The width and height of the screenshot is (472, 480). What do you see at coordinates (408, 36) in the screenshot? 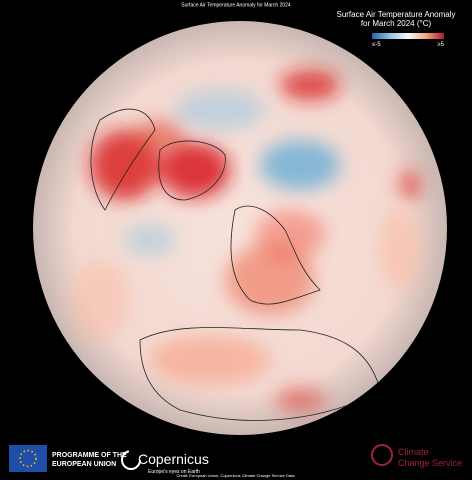
I see `colorbar` at bounding box center [408, 36].